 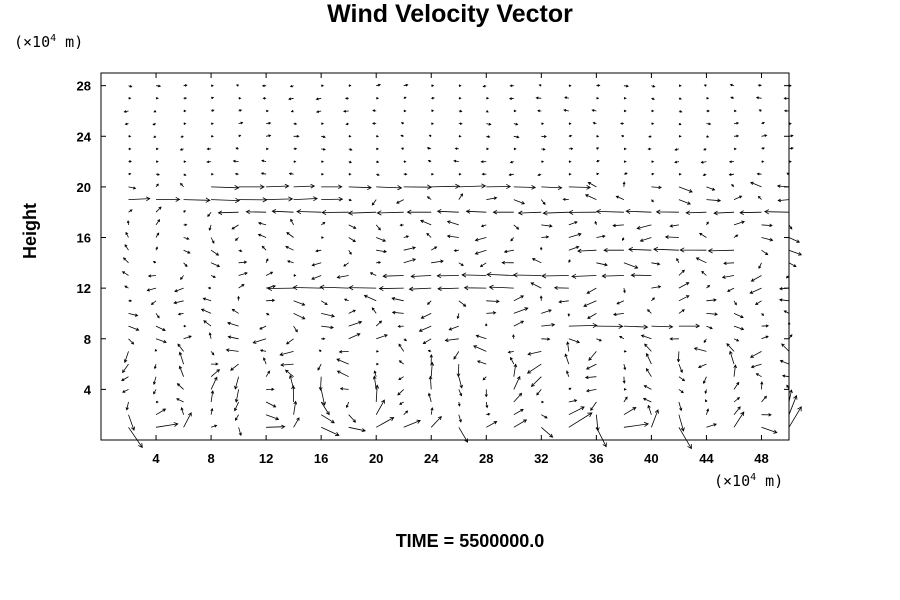 What do you see at coordinates (706, 458) in the screenshot?
I see `x-tick-label: 44` at bounding box center [706, 458].